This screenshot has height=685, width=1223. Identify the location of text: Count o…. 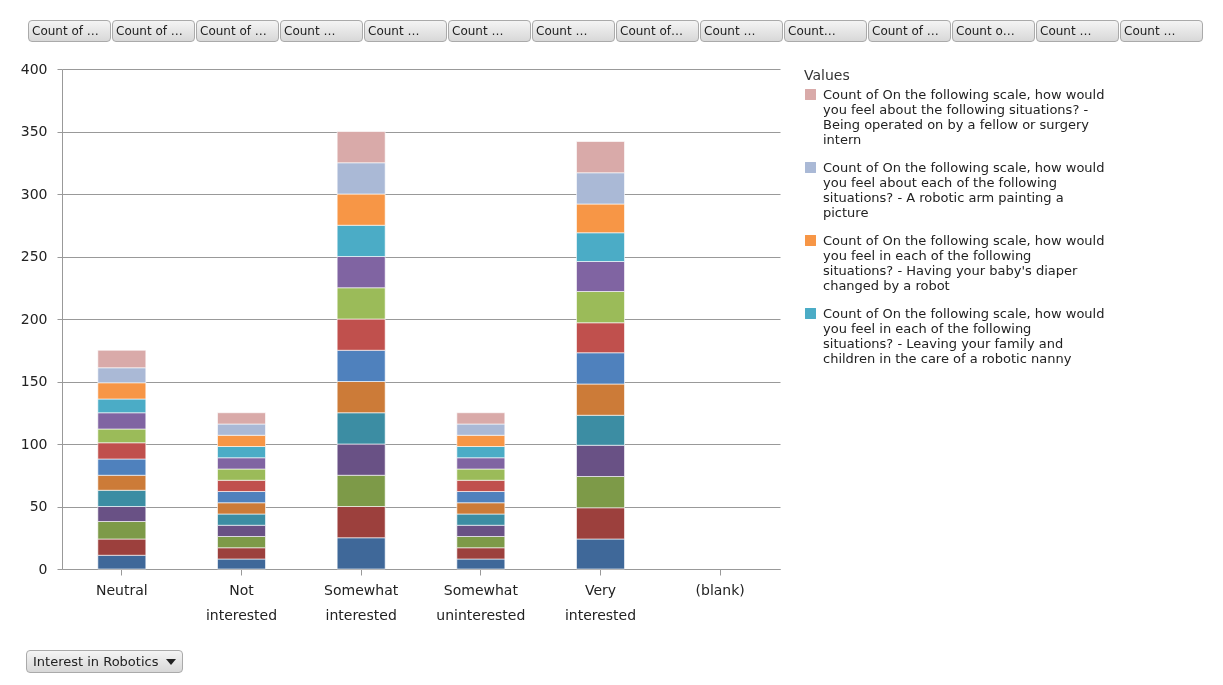
(993, 31).